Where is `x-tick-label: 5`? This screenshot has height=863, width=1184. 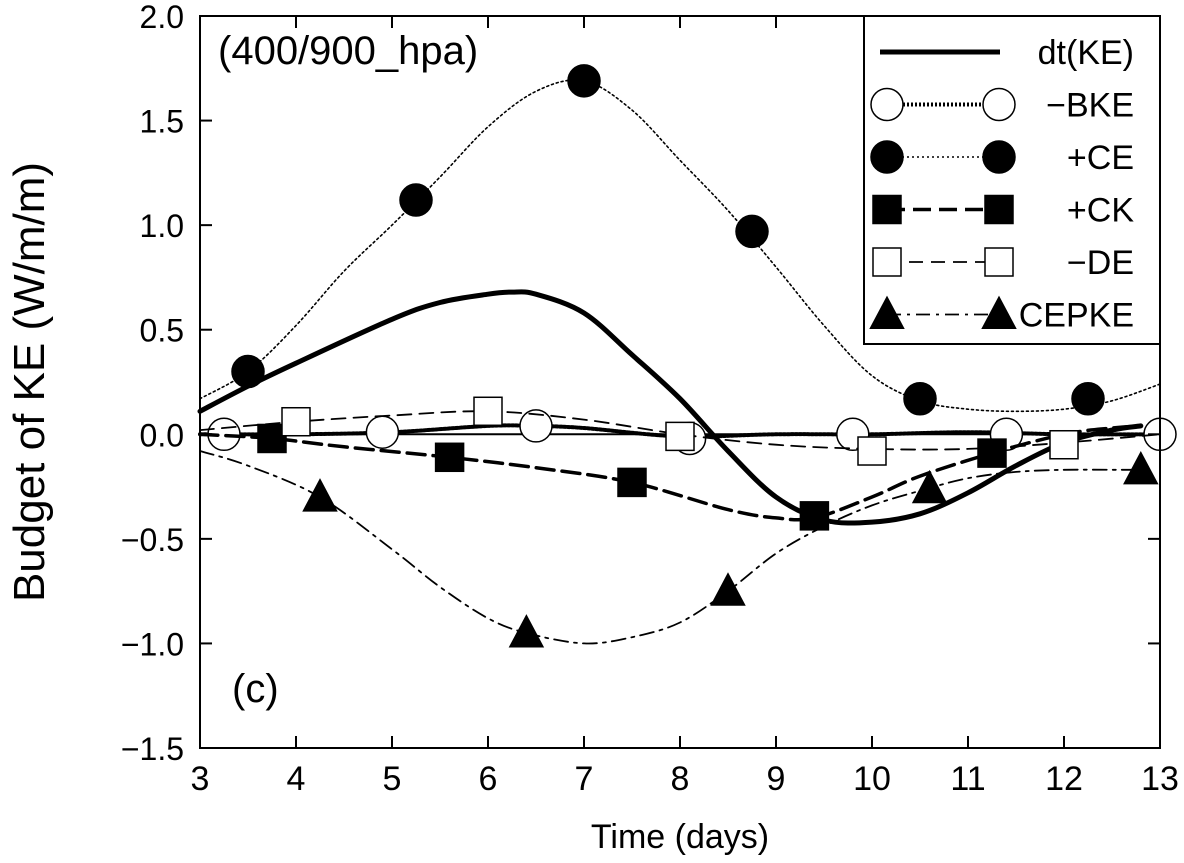
x-tick-label: 5 is located at coordinates (392, 779).